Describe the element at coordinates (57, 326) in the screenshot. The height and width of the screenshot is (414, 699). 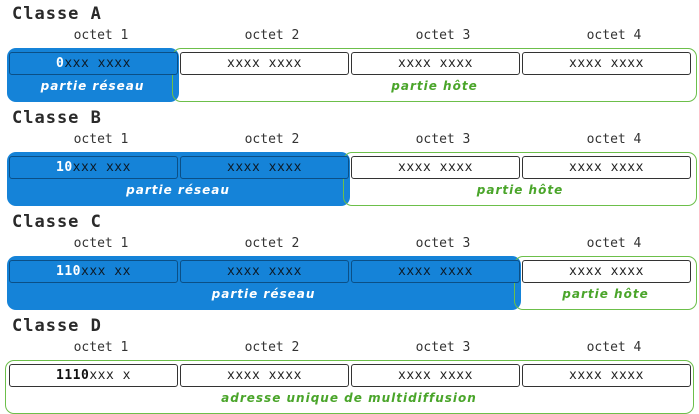
I see `class-d-title: Classe D` at that location.